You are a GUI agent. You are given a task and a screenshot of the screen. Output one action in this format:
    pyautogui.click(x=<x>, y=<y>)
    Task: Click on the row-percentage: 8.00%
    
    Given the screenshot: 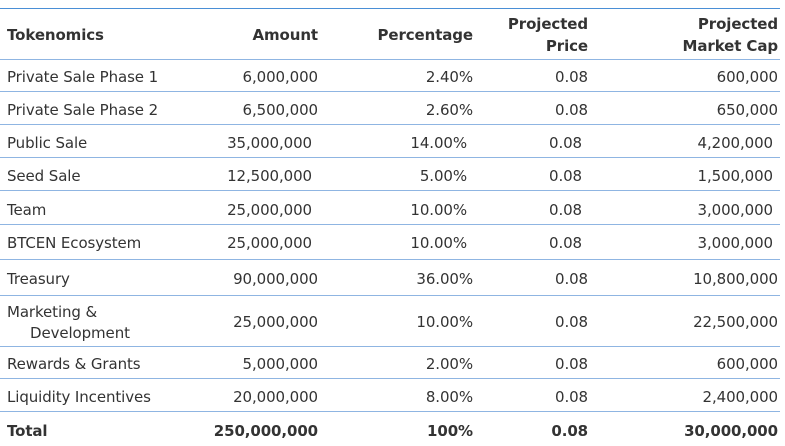 What is the action you would take?
    pyautogui.click(x=449, y=397)
    